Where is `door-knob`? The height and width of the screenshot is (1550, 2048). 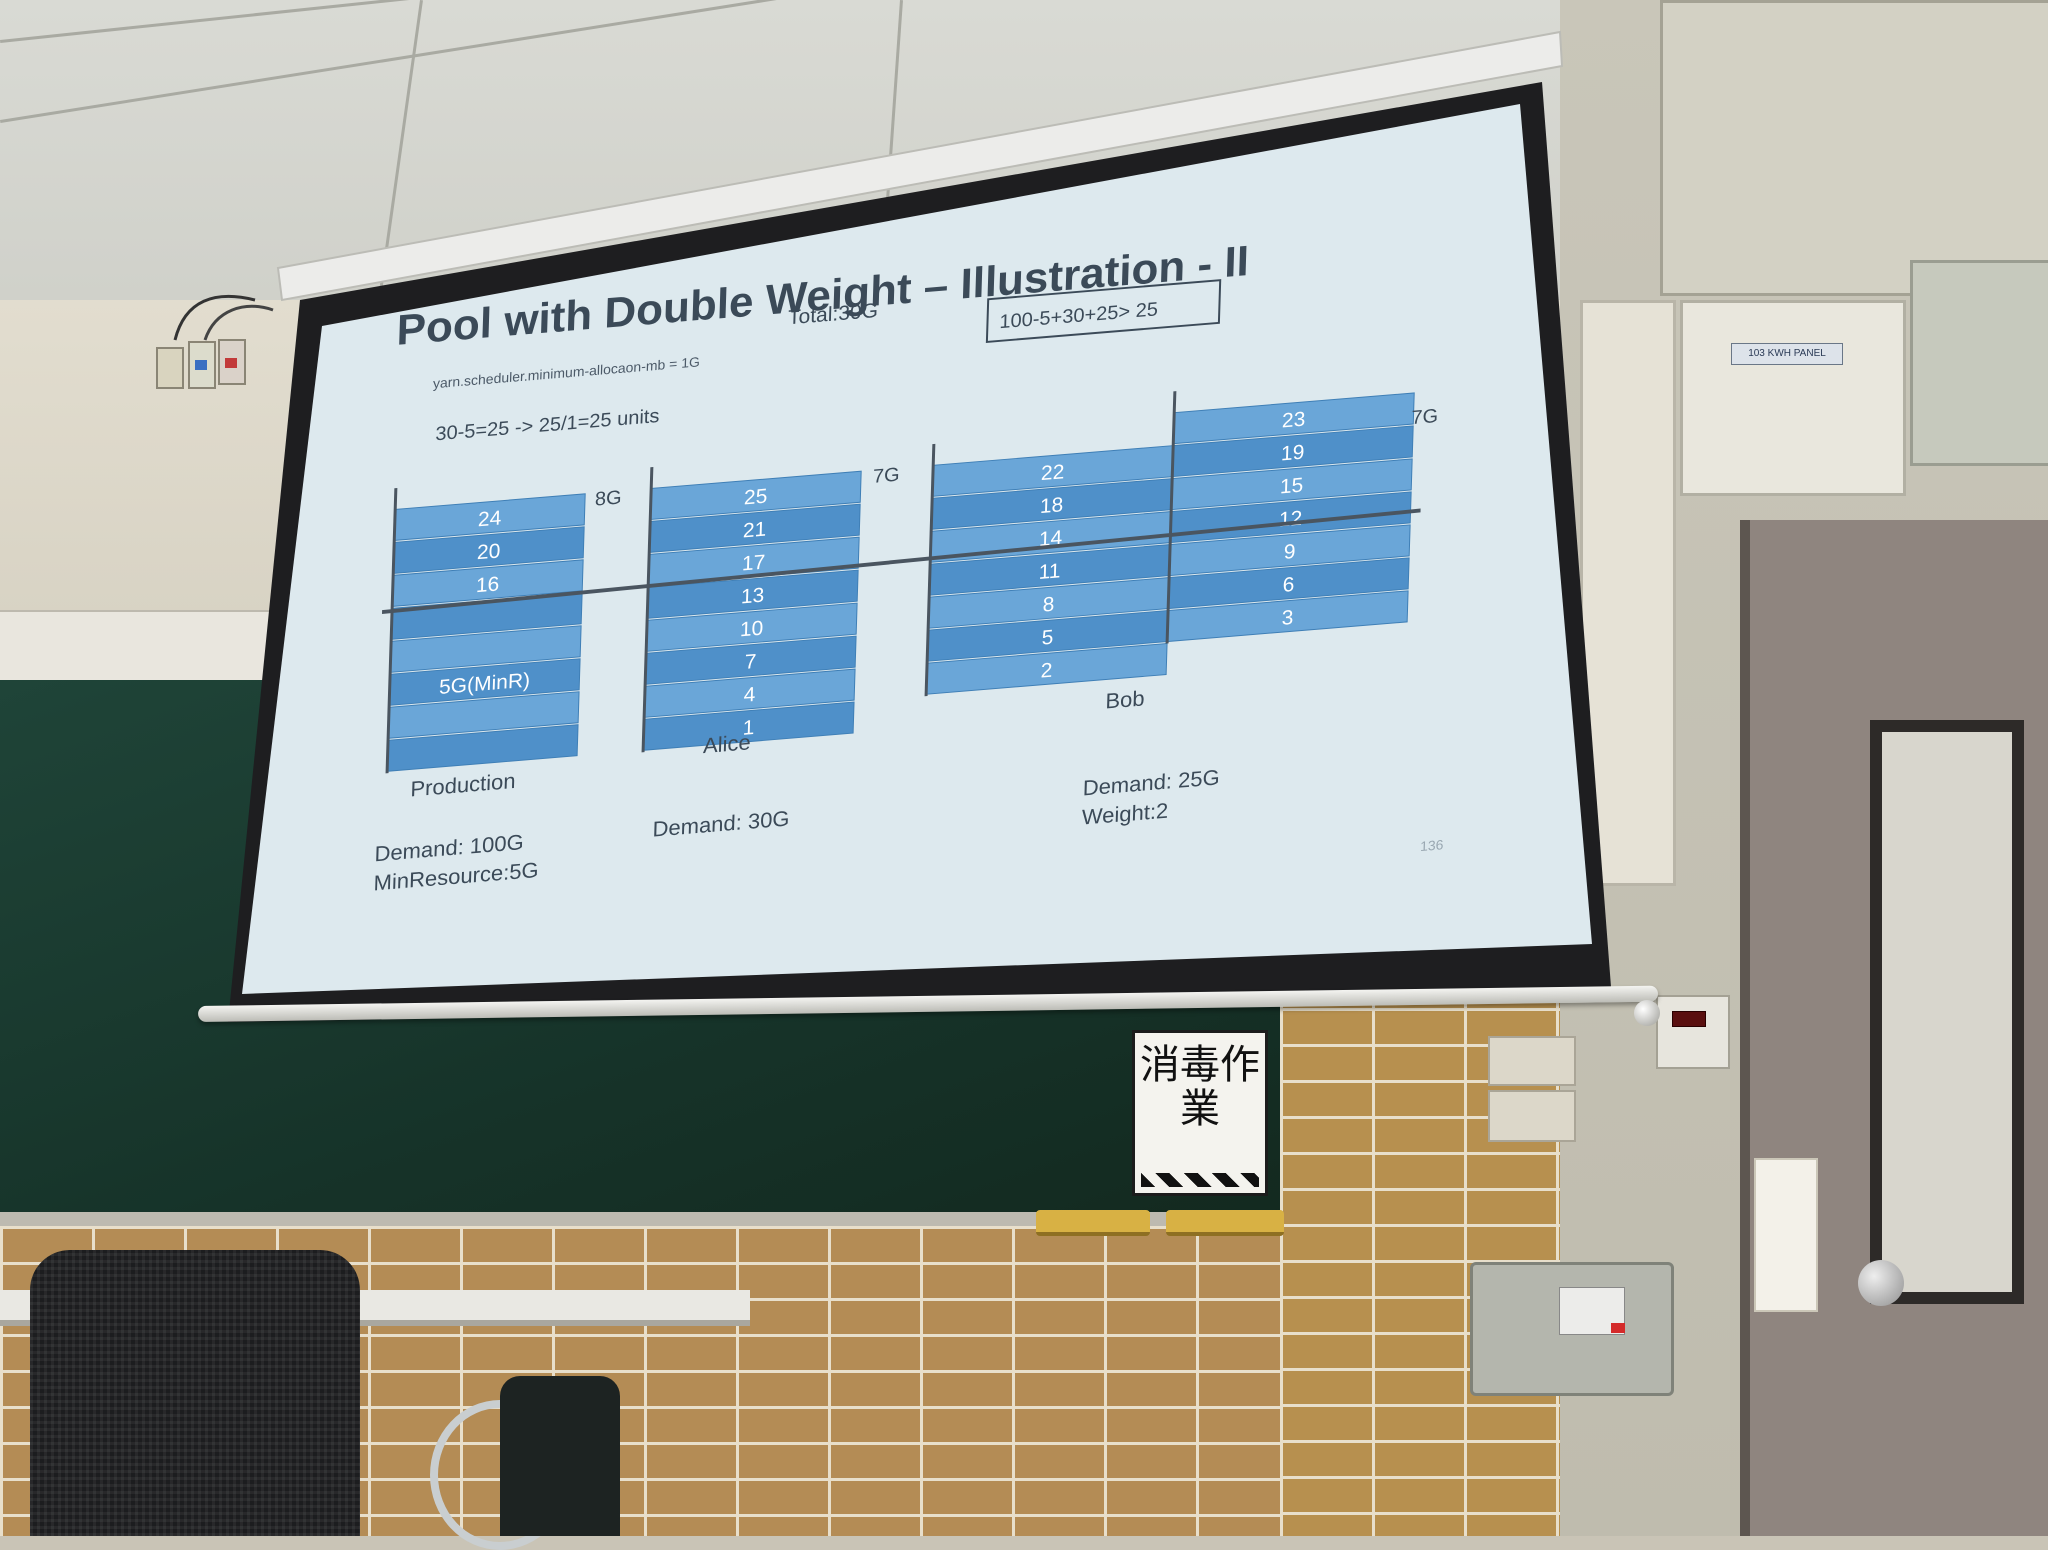
door-knob is located at coordinates (1881, 1283).